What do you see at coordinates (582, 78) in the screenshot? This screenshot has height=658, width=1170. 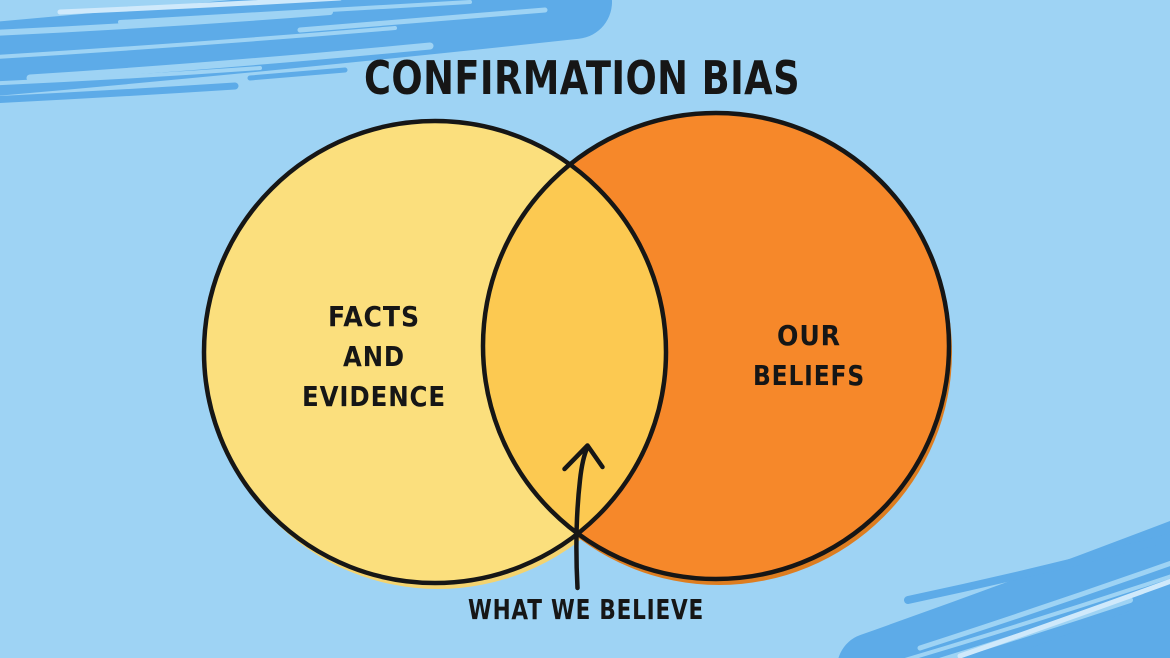 I see `page-title: CONFIRMATION BIAS` at bounding box center [582, 78].